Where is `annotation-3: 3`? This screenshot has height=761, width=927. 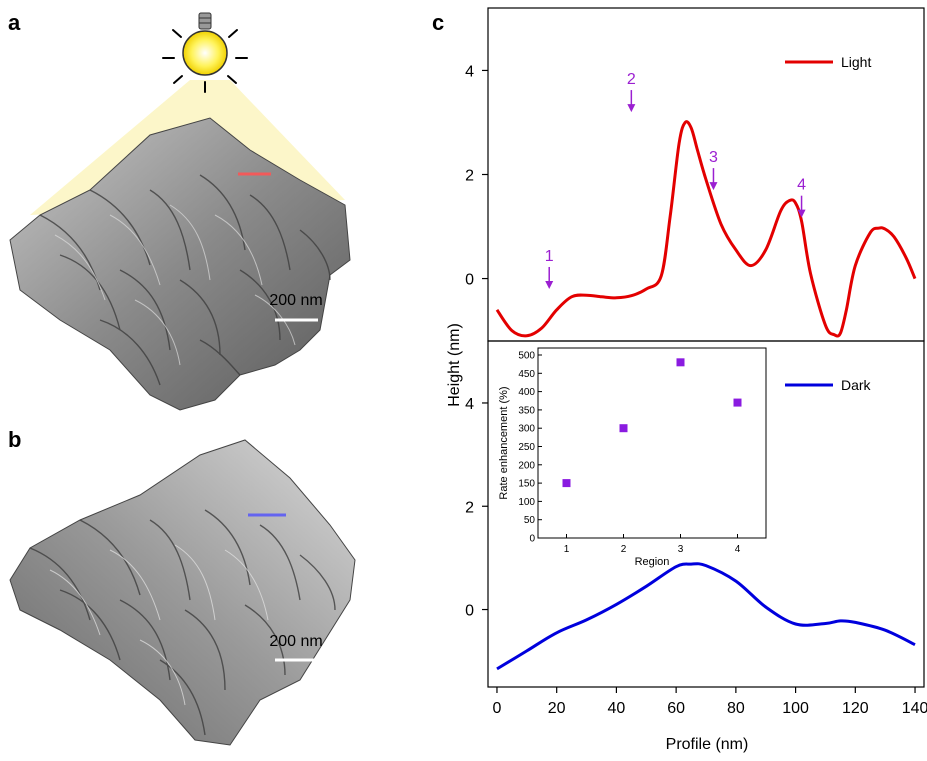
annotation-3: 3 is located at coordinates (713, 170).